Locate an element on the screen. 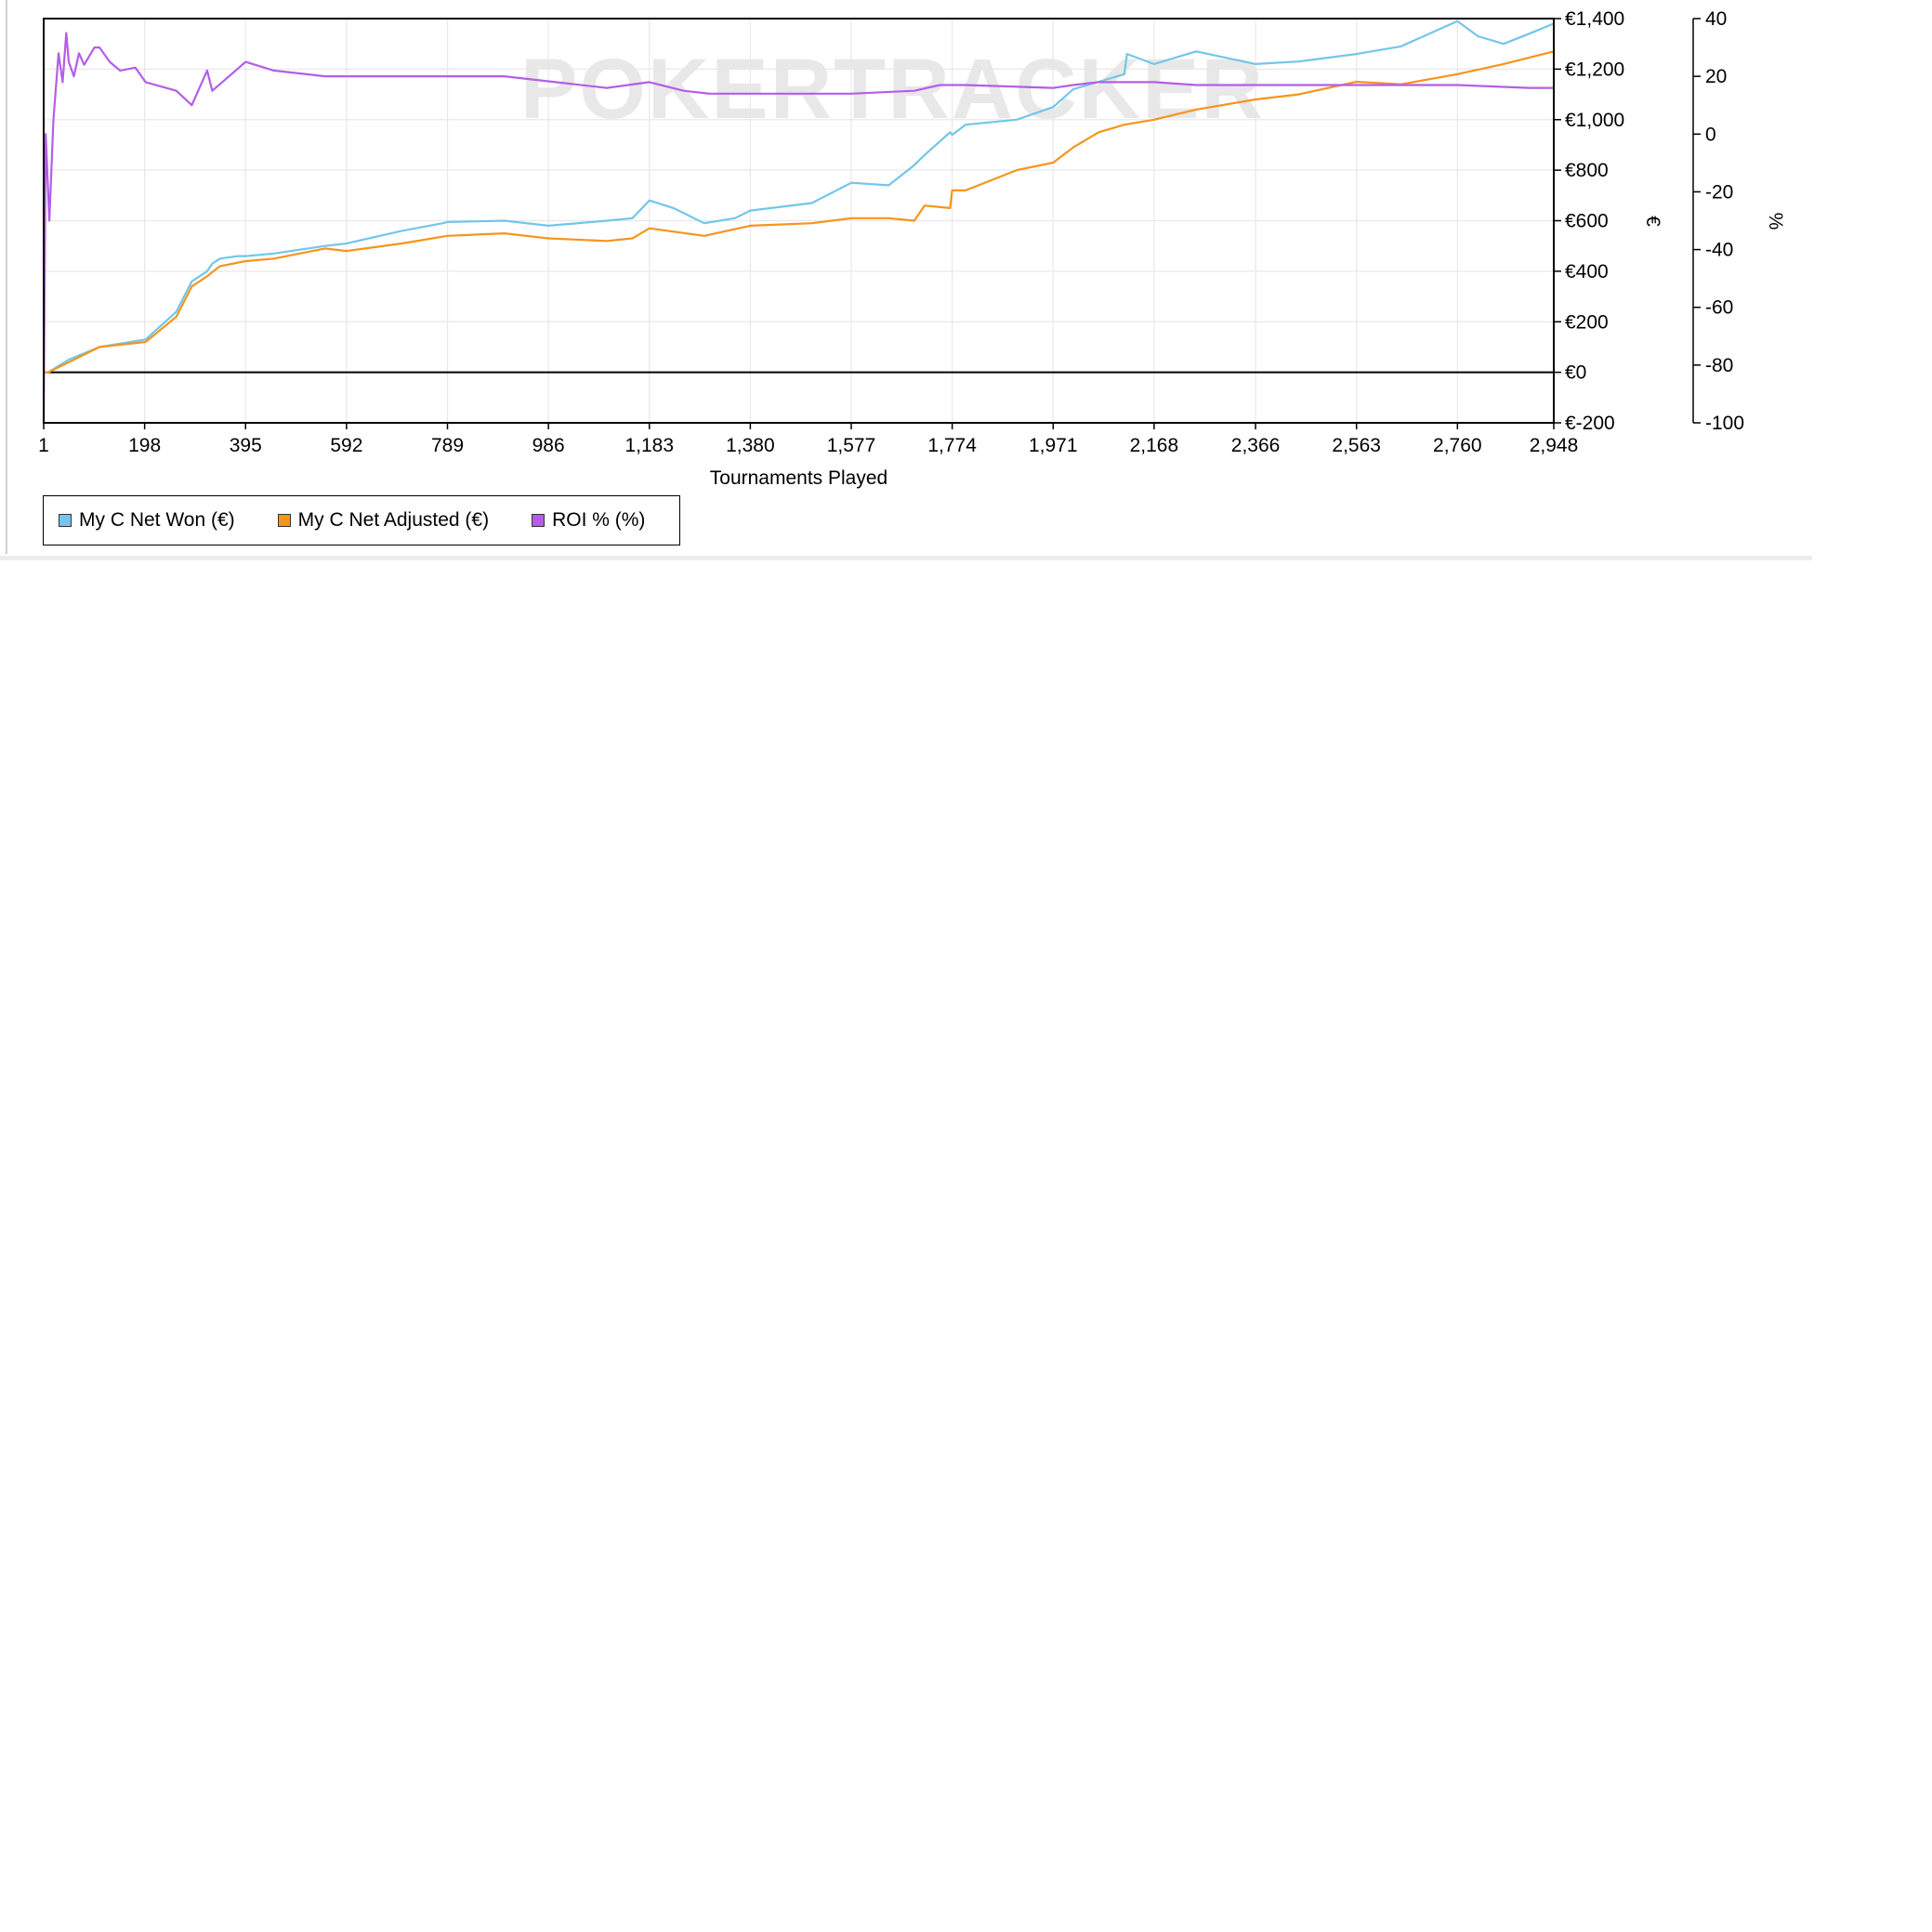 This screenshot has height=1932, width=1932. watermark-text: POKERTRACKER is located at coordinates (892, 89).